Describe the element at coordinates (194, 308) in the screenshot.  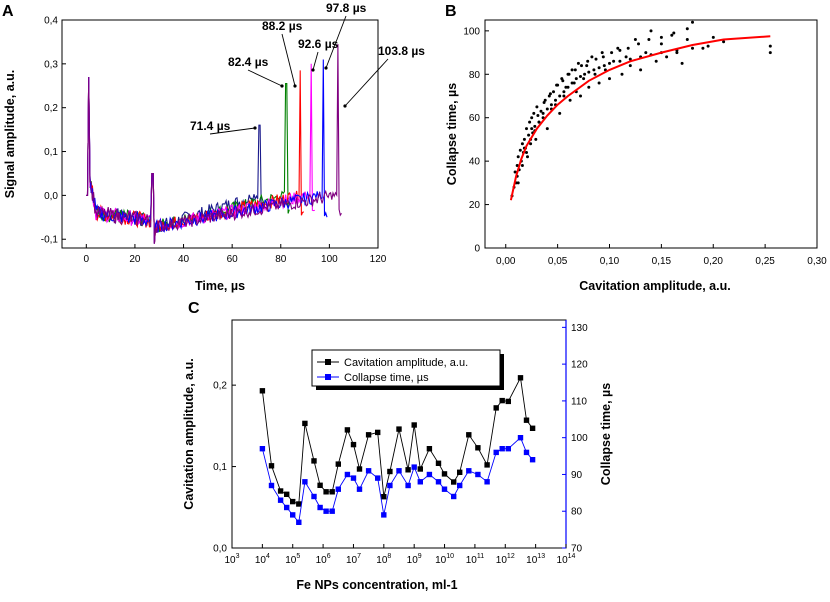
I see `panel-letter-c: C` at that location.